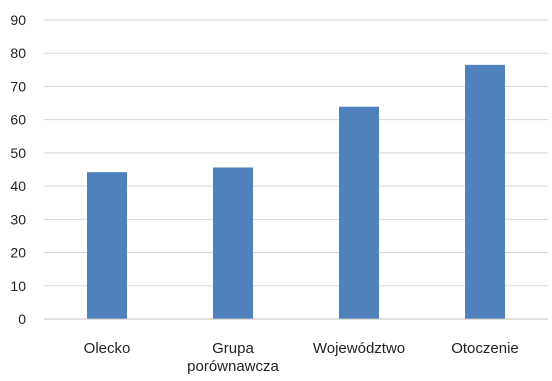 The image size is (552, 381). I want to click on category-label: porównawcza, so click(233, 366).